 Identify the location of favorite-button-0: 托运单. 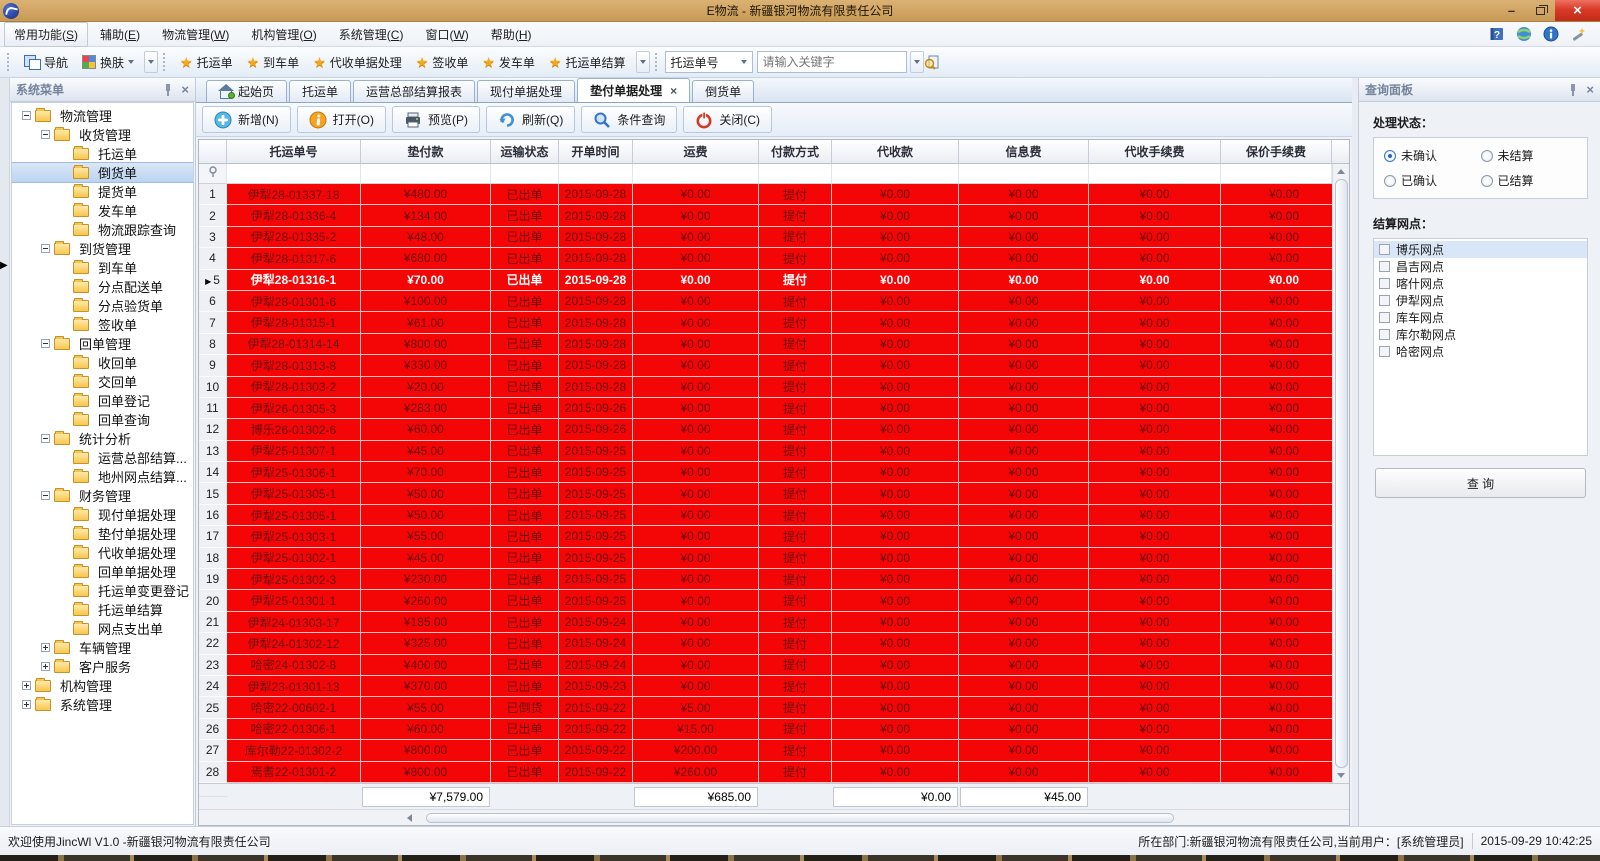
(206, 62).